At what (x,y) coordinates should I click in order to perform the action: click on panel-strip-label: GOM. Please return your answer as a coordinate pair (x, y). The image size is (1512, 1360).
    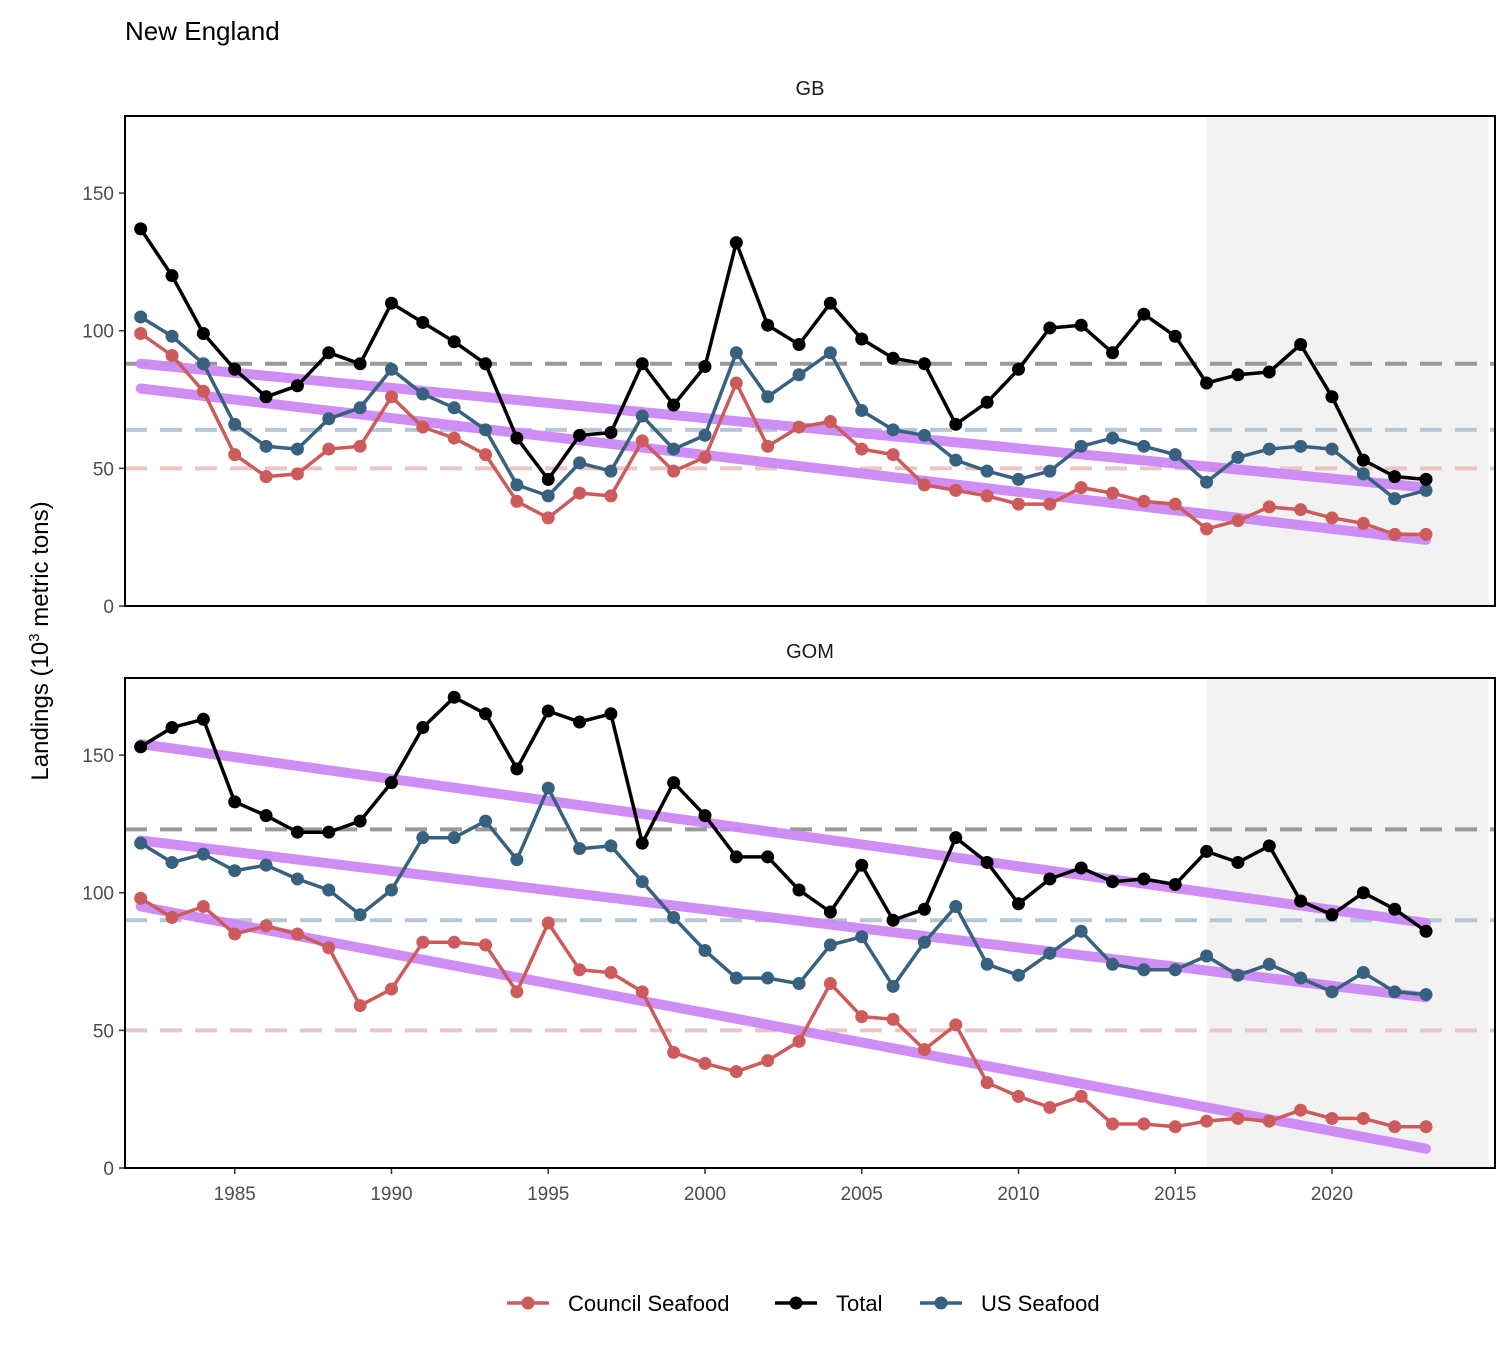
    Looking at the image, I should click on (810, 652).